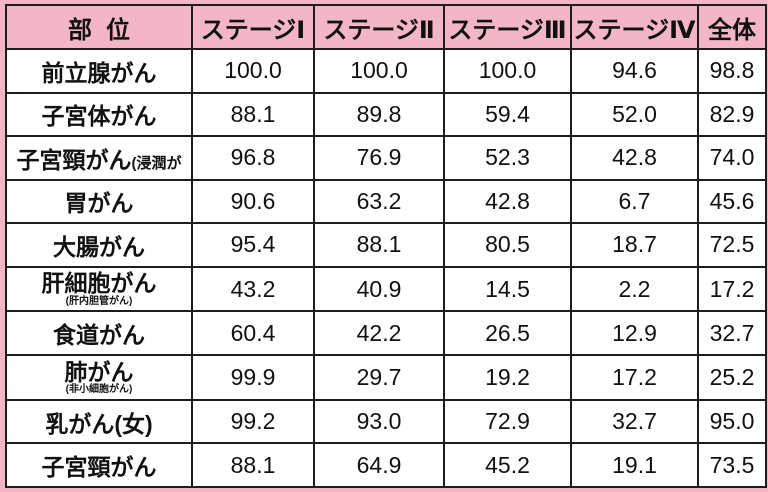 Image resolution: width=768 pixels, height=492 pixels. I want to click on table-row: 子宮体がん 88.1 89.8 59.4 52.0 82.9, so click(386, 114).